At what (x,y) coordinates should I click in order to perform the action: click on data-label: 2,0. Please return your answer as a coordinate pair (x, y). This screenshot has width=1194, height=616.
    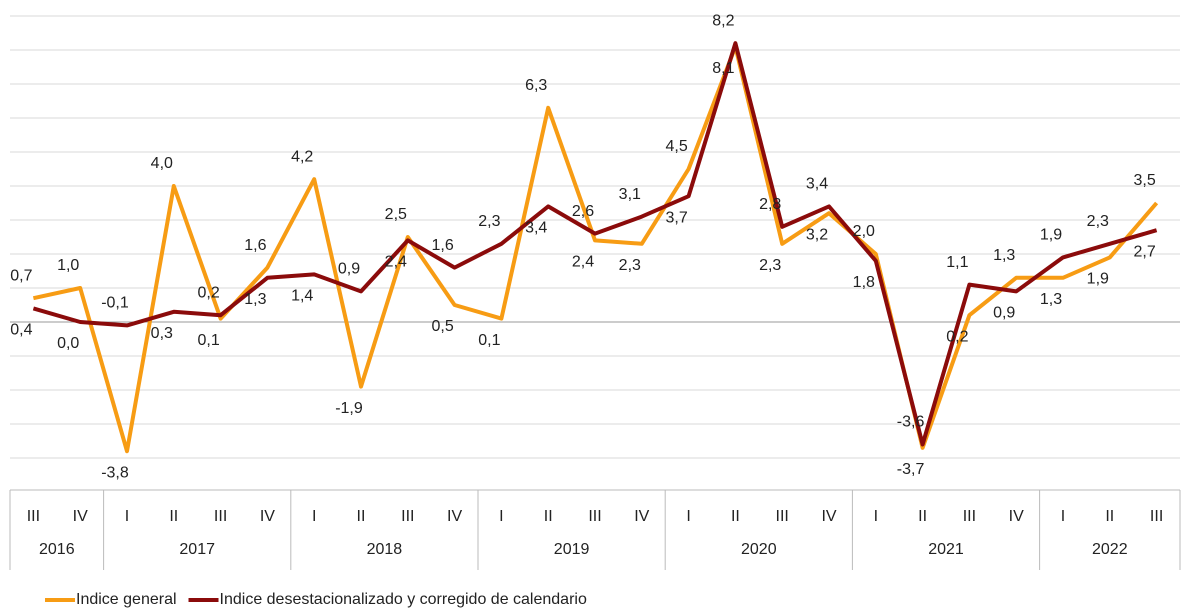
    Looking at the image, I should click on (864, 231).